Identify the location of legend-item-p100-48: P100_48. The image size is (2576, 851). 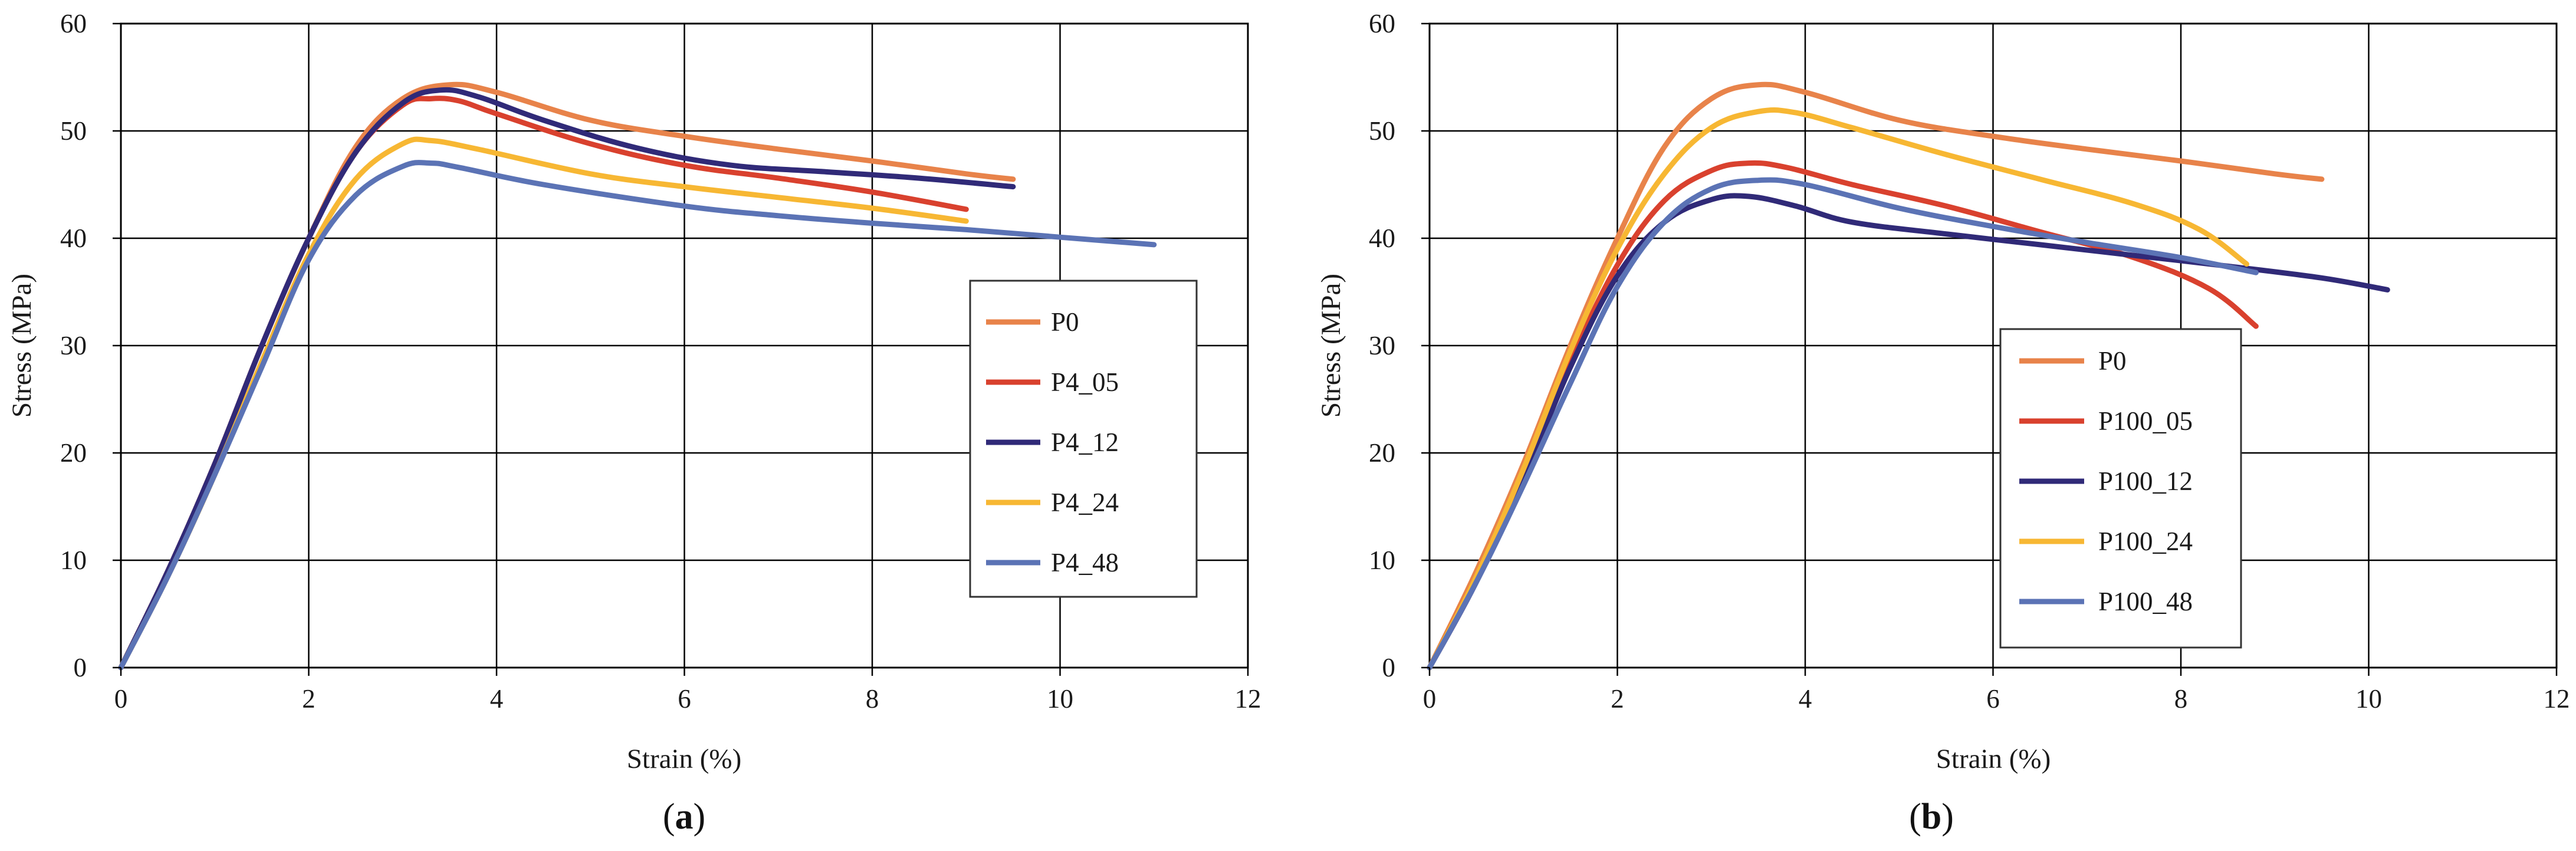
(2106, 601).